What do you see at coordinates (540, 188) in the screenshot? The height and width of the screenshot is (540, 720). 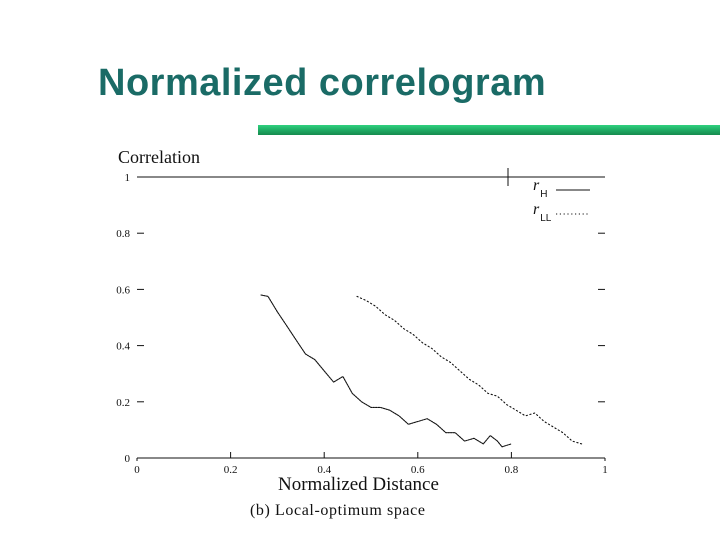 I see `legend-label-rH: rH` at bounding box center [540, 188].